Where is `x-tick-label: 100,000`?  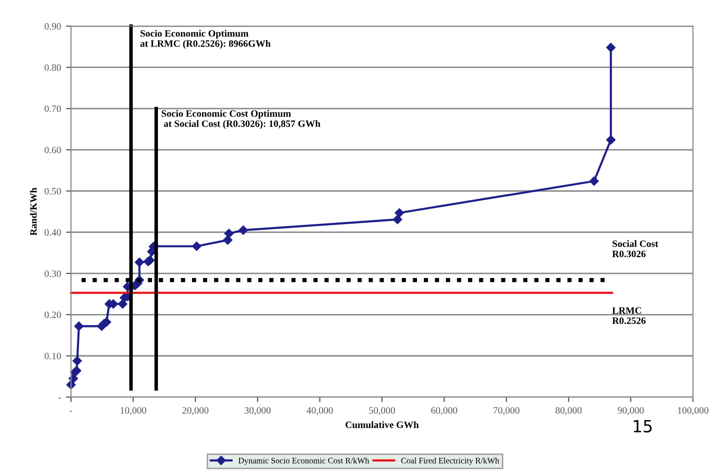
x-tick-label: 100,000 is located at coordinates (693, 411).